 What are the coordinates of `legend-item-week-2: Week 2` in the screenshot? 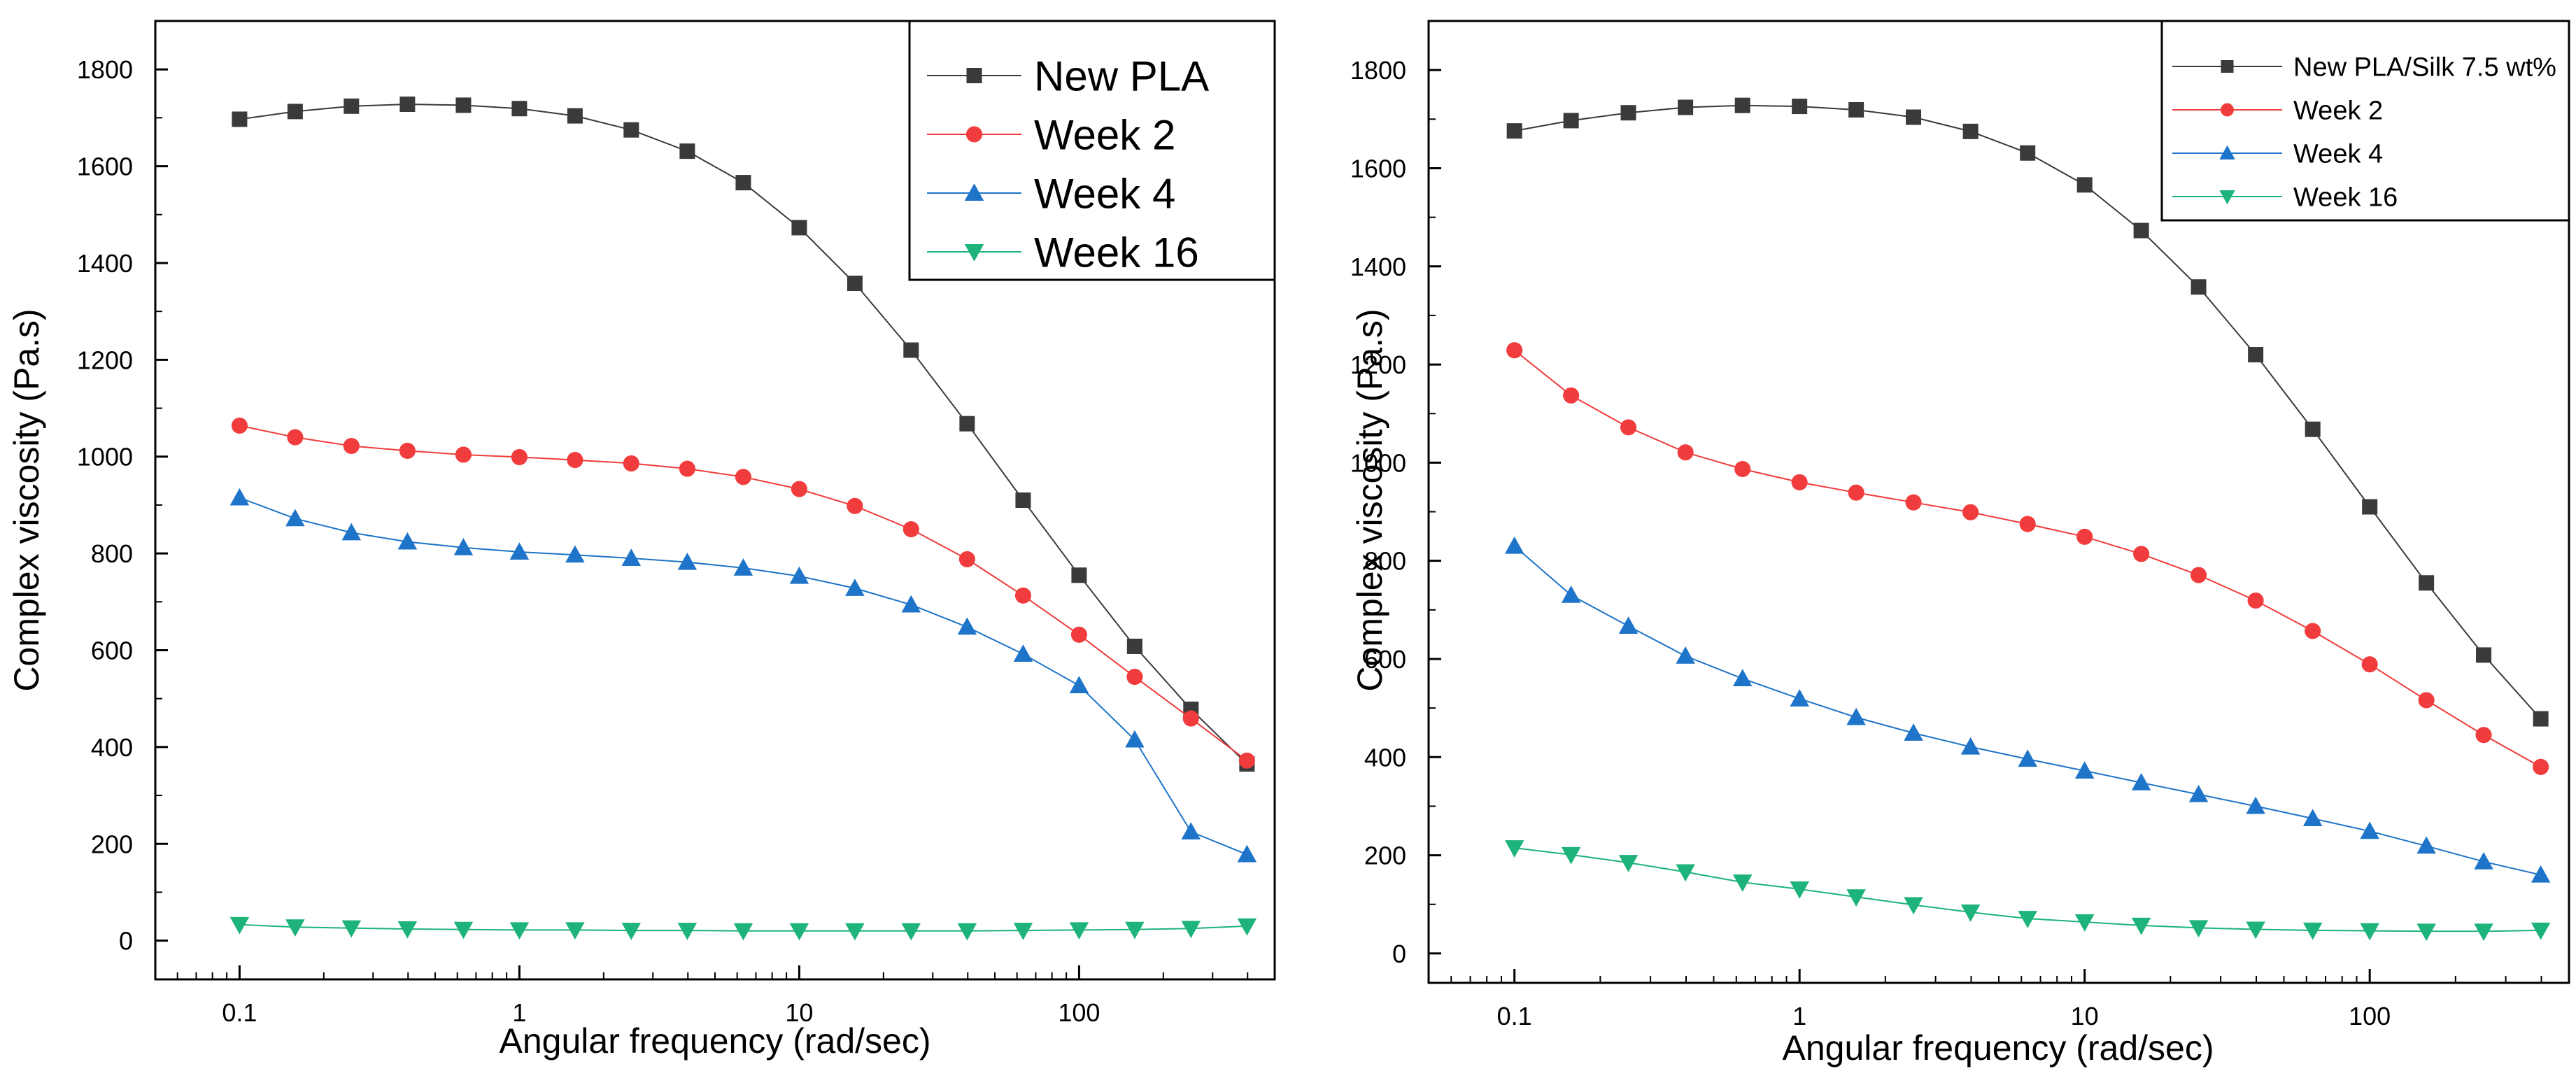 It's located at (2277, 111).